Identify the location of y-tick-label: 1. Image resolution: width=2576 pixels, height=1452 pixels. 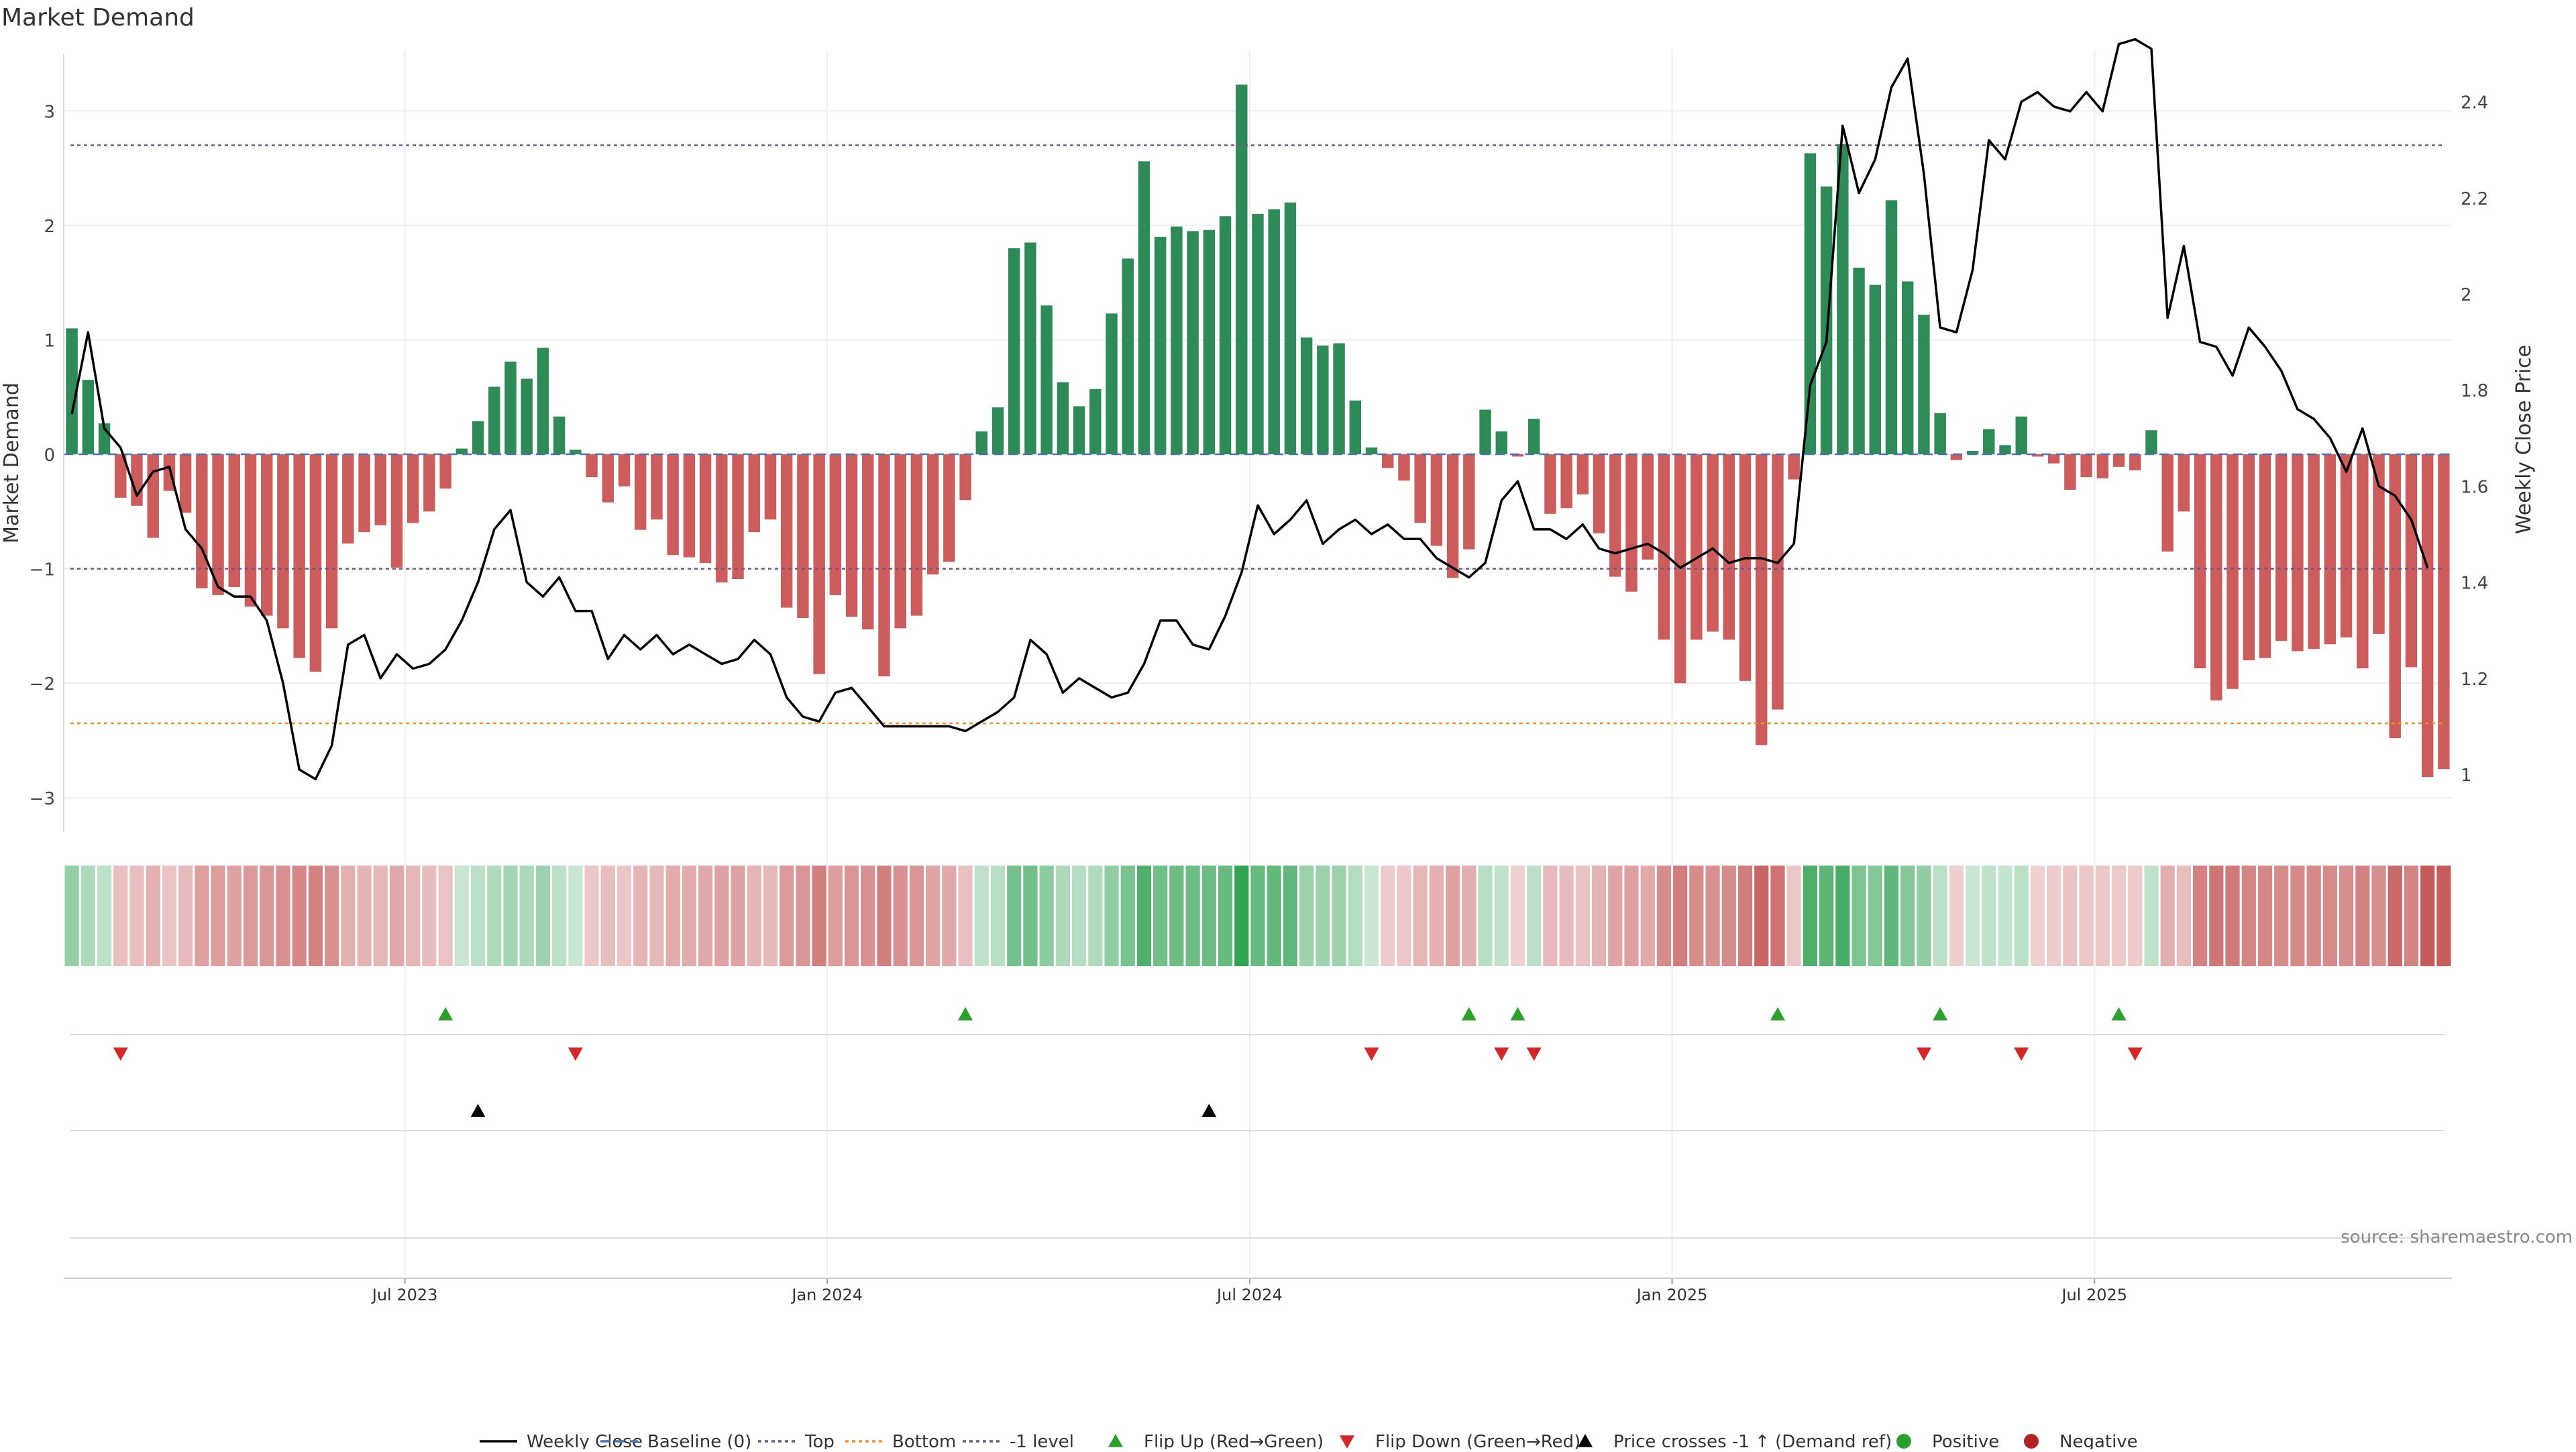
(49, 341).